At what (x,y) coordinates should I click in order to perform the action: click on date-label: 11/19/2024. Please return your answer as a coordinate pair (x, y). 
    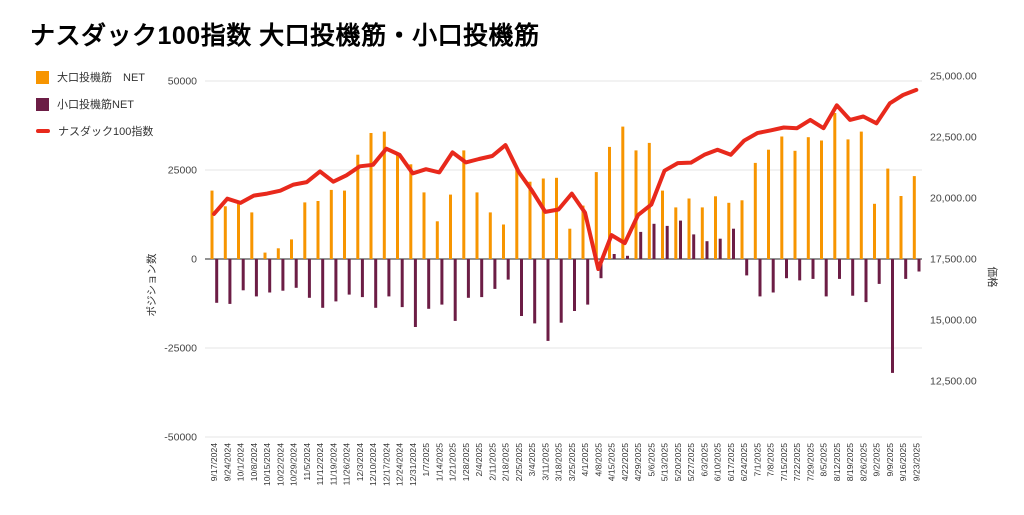
    Looking at the image, I should click on (333, 464).